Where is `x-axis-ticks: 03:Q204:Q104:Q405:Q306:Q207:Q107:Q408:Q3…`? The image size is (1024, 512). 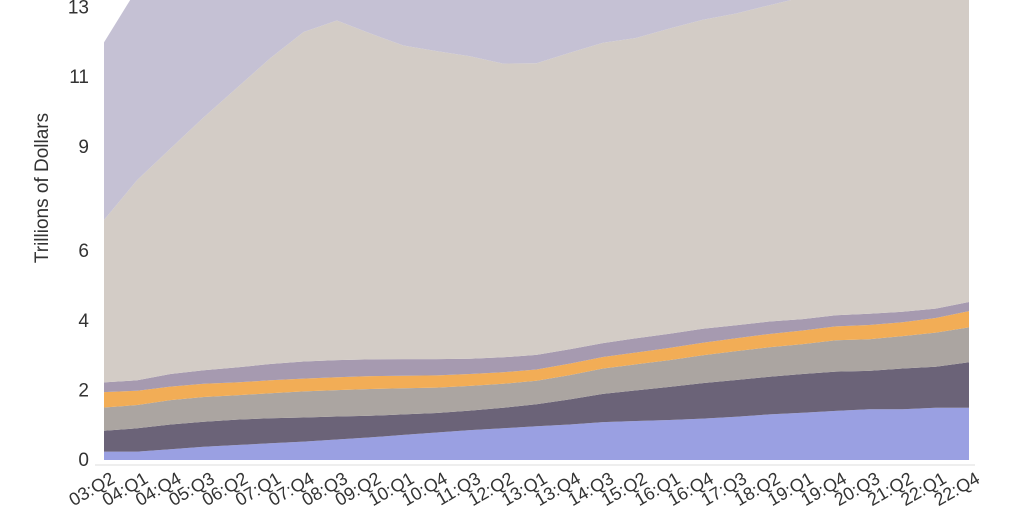 x-axis-ticks: 03:Q204:Q104:Q405:Q306:Q207:Q107:Q408:Q3… is located at coordinates (524, 489).